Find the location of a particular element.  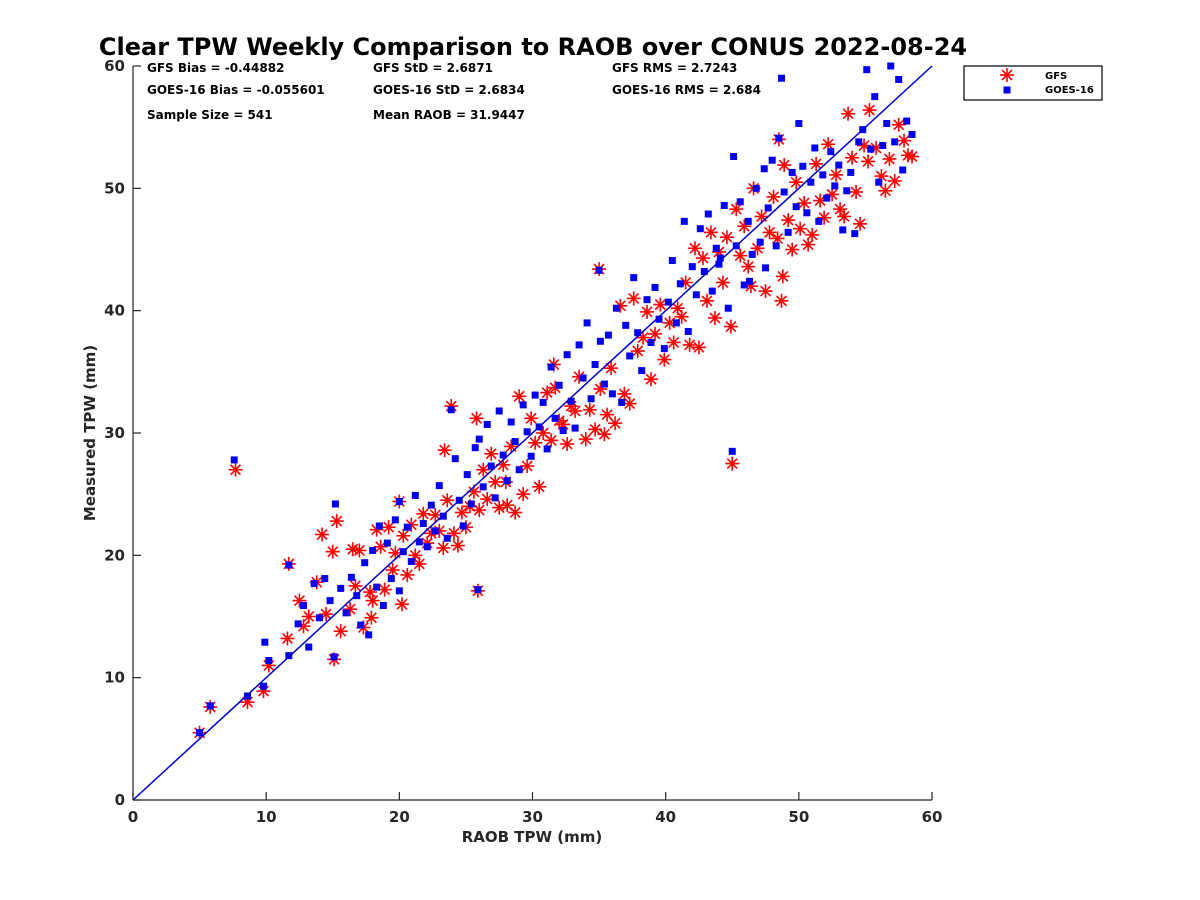

y-axis-label: Measured TPW (mm) is located at coordinates (90, 433).